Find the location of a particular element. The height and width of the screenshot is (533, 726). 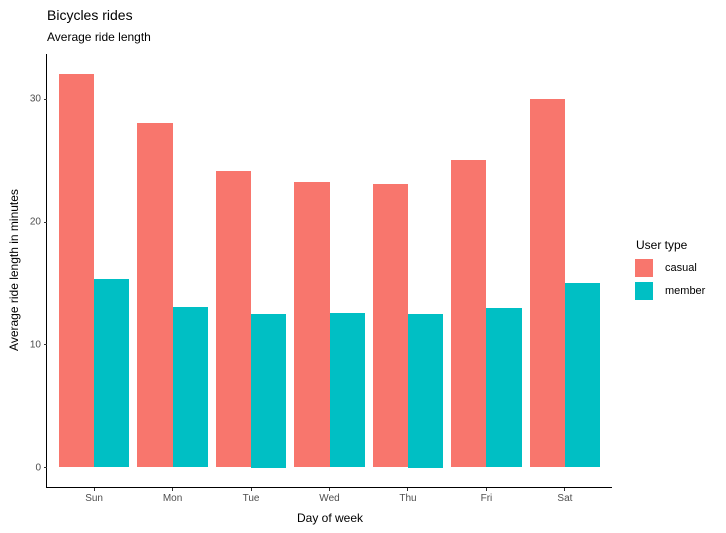

bar-member-thu is located at coordinates (425, 391).